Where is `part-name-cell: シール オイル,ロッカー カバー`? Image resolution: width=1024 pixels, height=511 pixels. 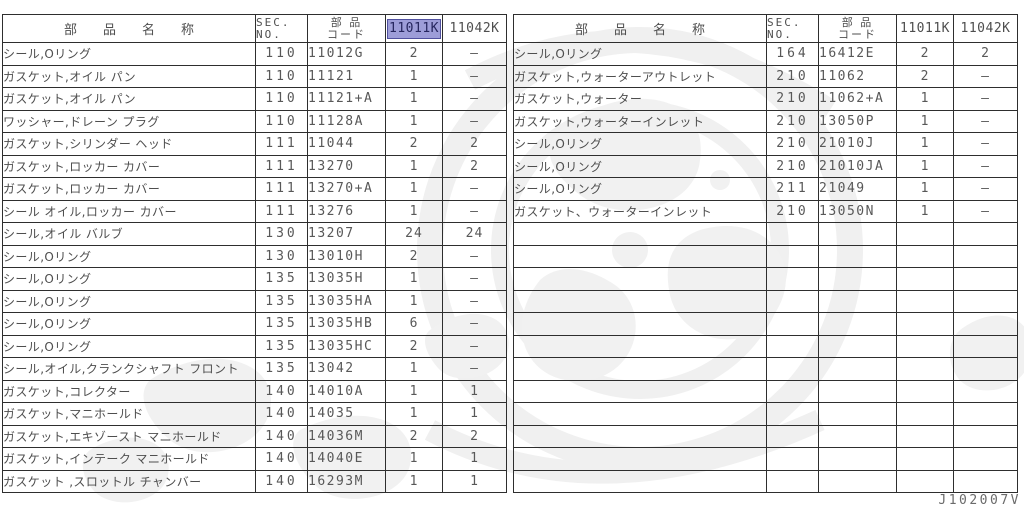
part-name-cell: シール オイル,ロッカー カバー is located at coordinates (129, 211).